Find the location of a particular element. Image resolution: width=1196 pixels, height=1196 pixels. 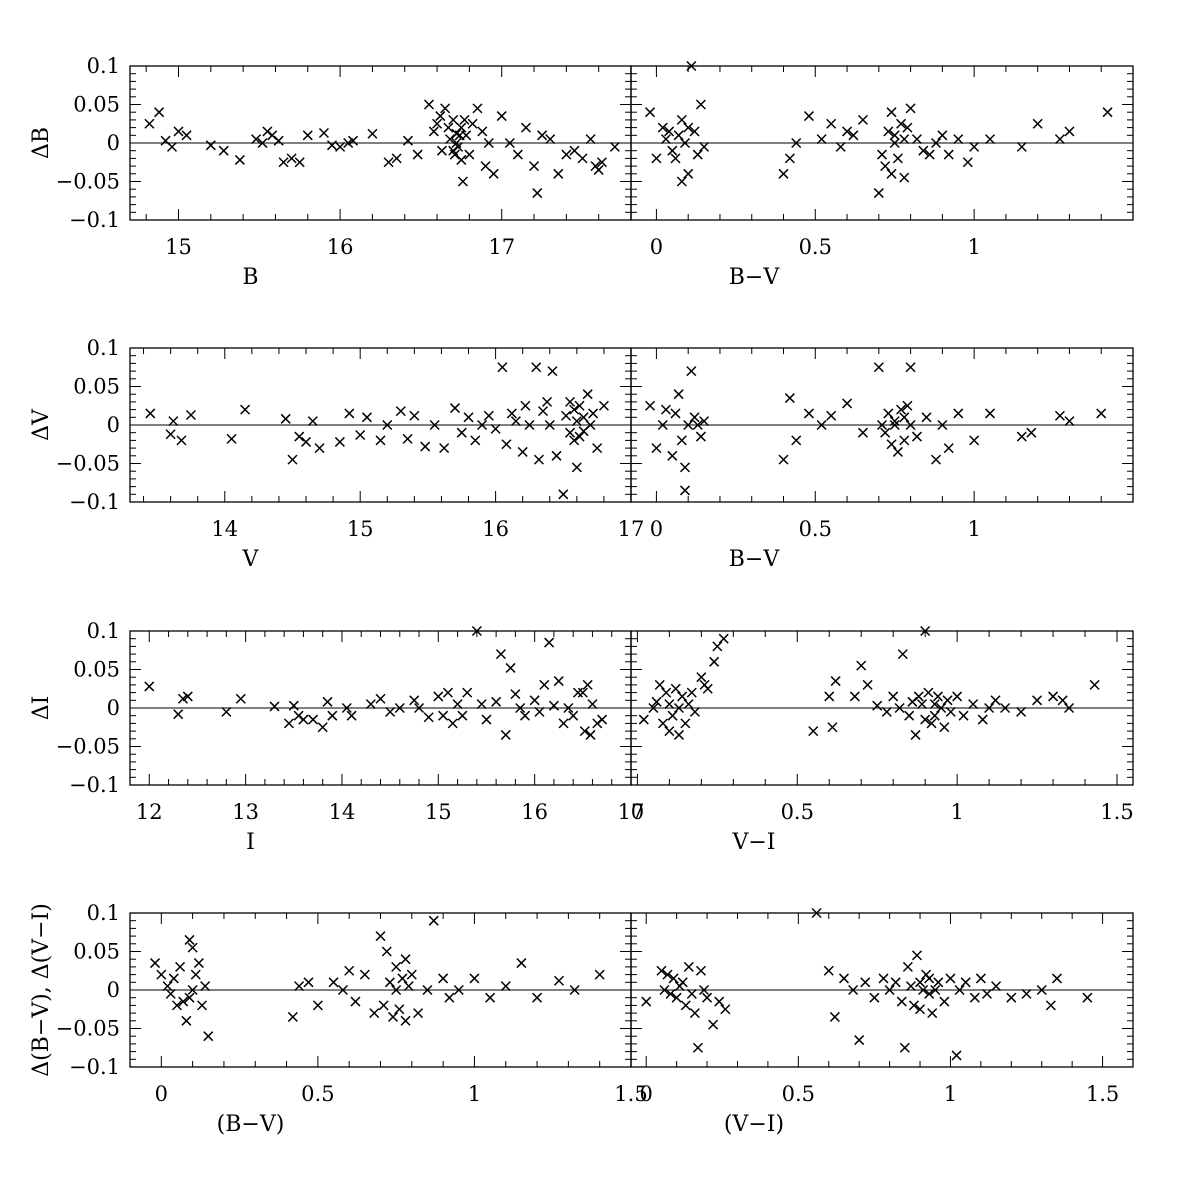

x-axis-label: B is located at coordinates (250, 277).